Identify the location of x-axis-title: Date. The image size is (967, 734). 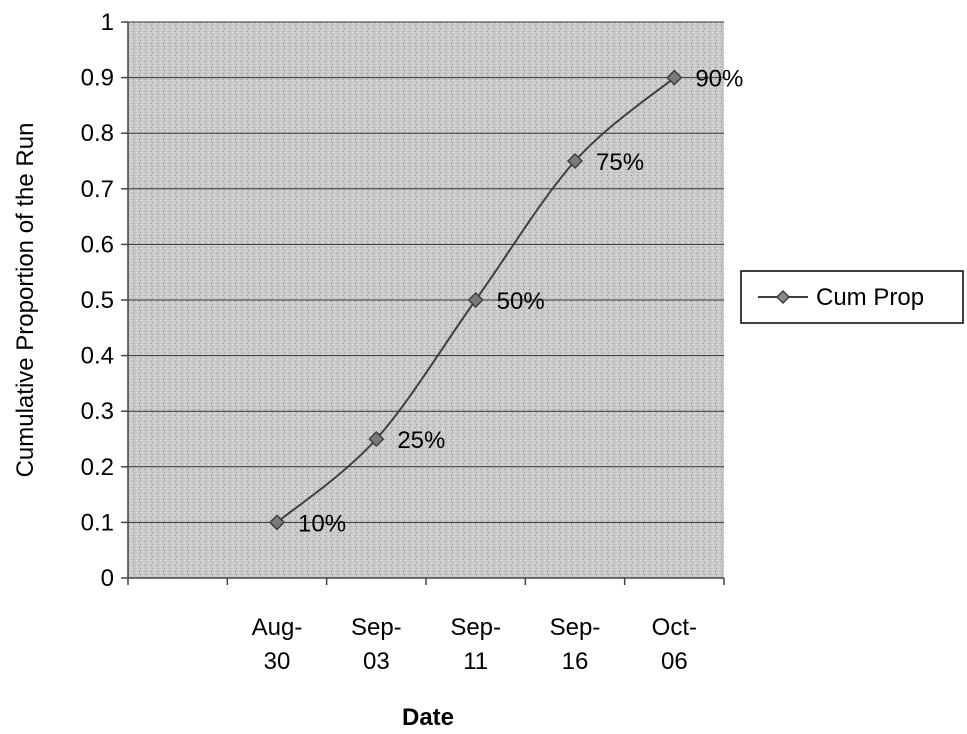
(428, 717).